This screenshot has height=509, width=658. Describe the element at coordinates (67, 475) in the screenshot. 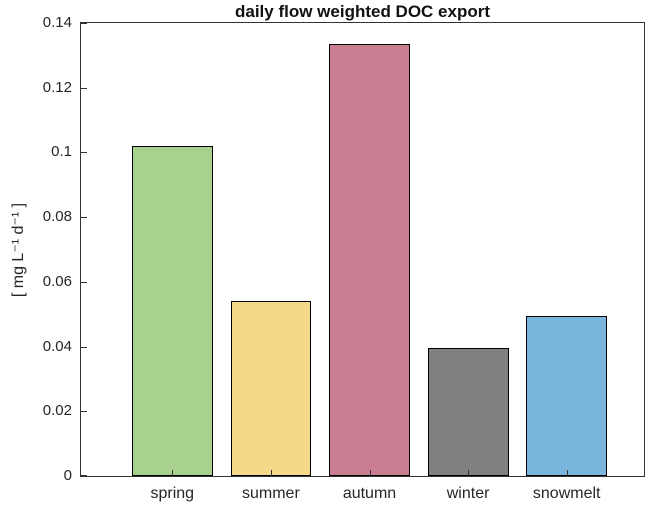

I see `y-tick-label: 0` at that location.